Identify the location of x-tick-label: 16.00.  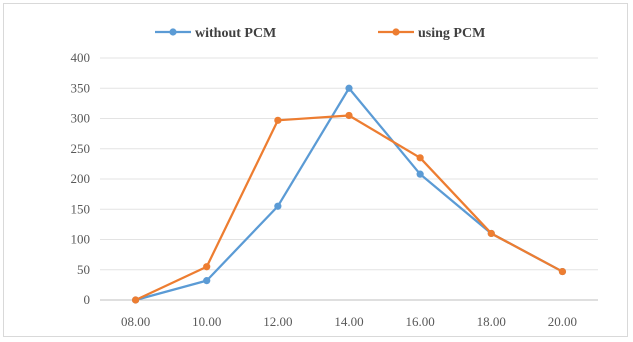
(420, 321).